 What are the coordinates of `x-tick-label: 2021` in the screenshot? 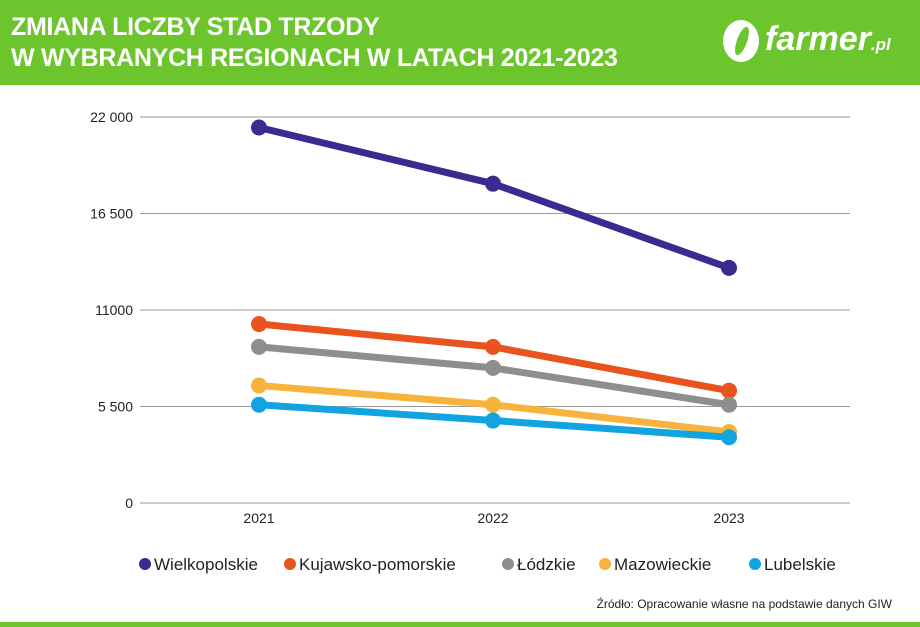 It's located at (258, 518).